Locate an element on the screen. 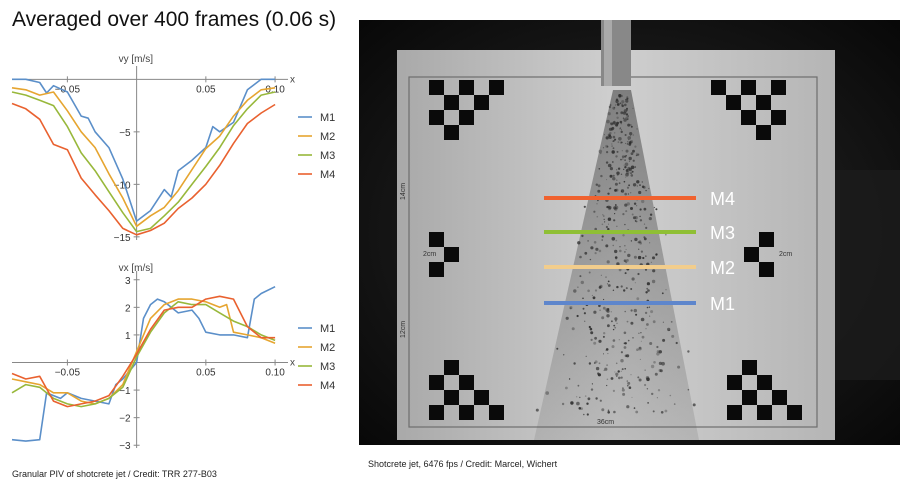 Image resolution: width=900 pixels, height=479 pixels. y-tick-label: −10 is located at coordinates (122, 185).